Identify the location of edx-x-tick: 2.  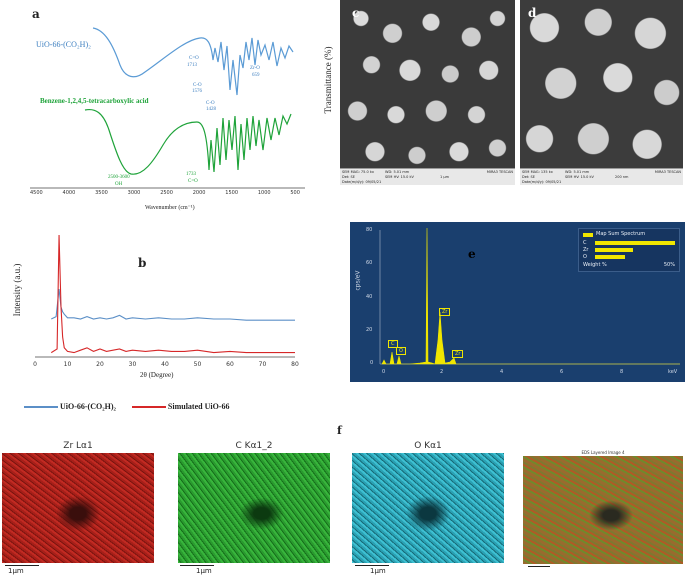
(442, 372).